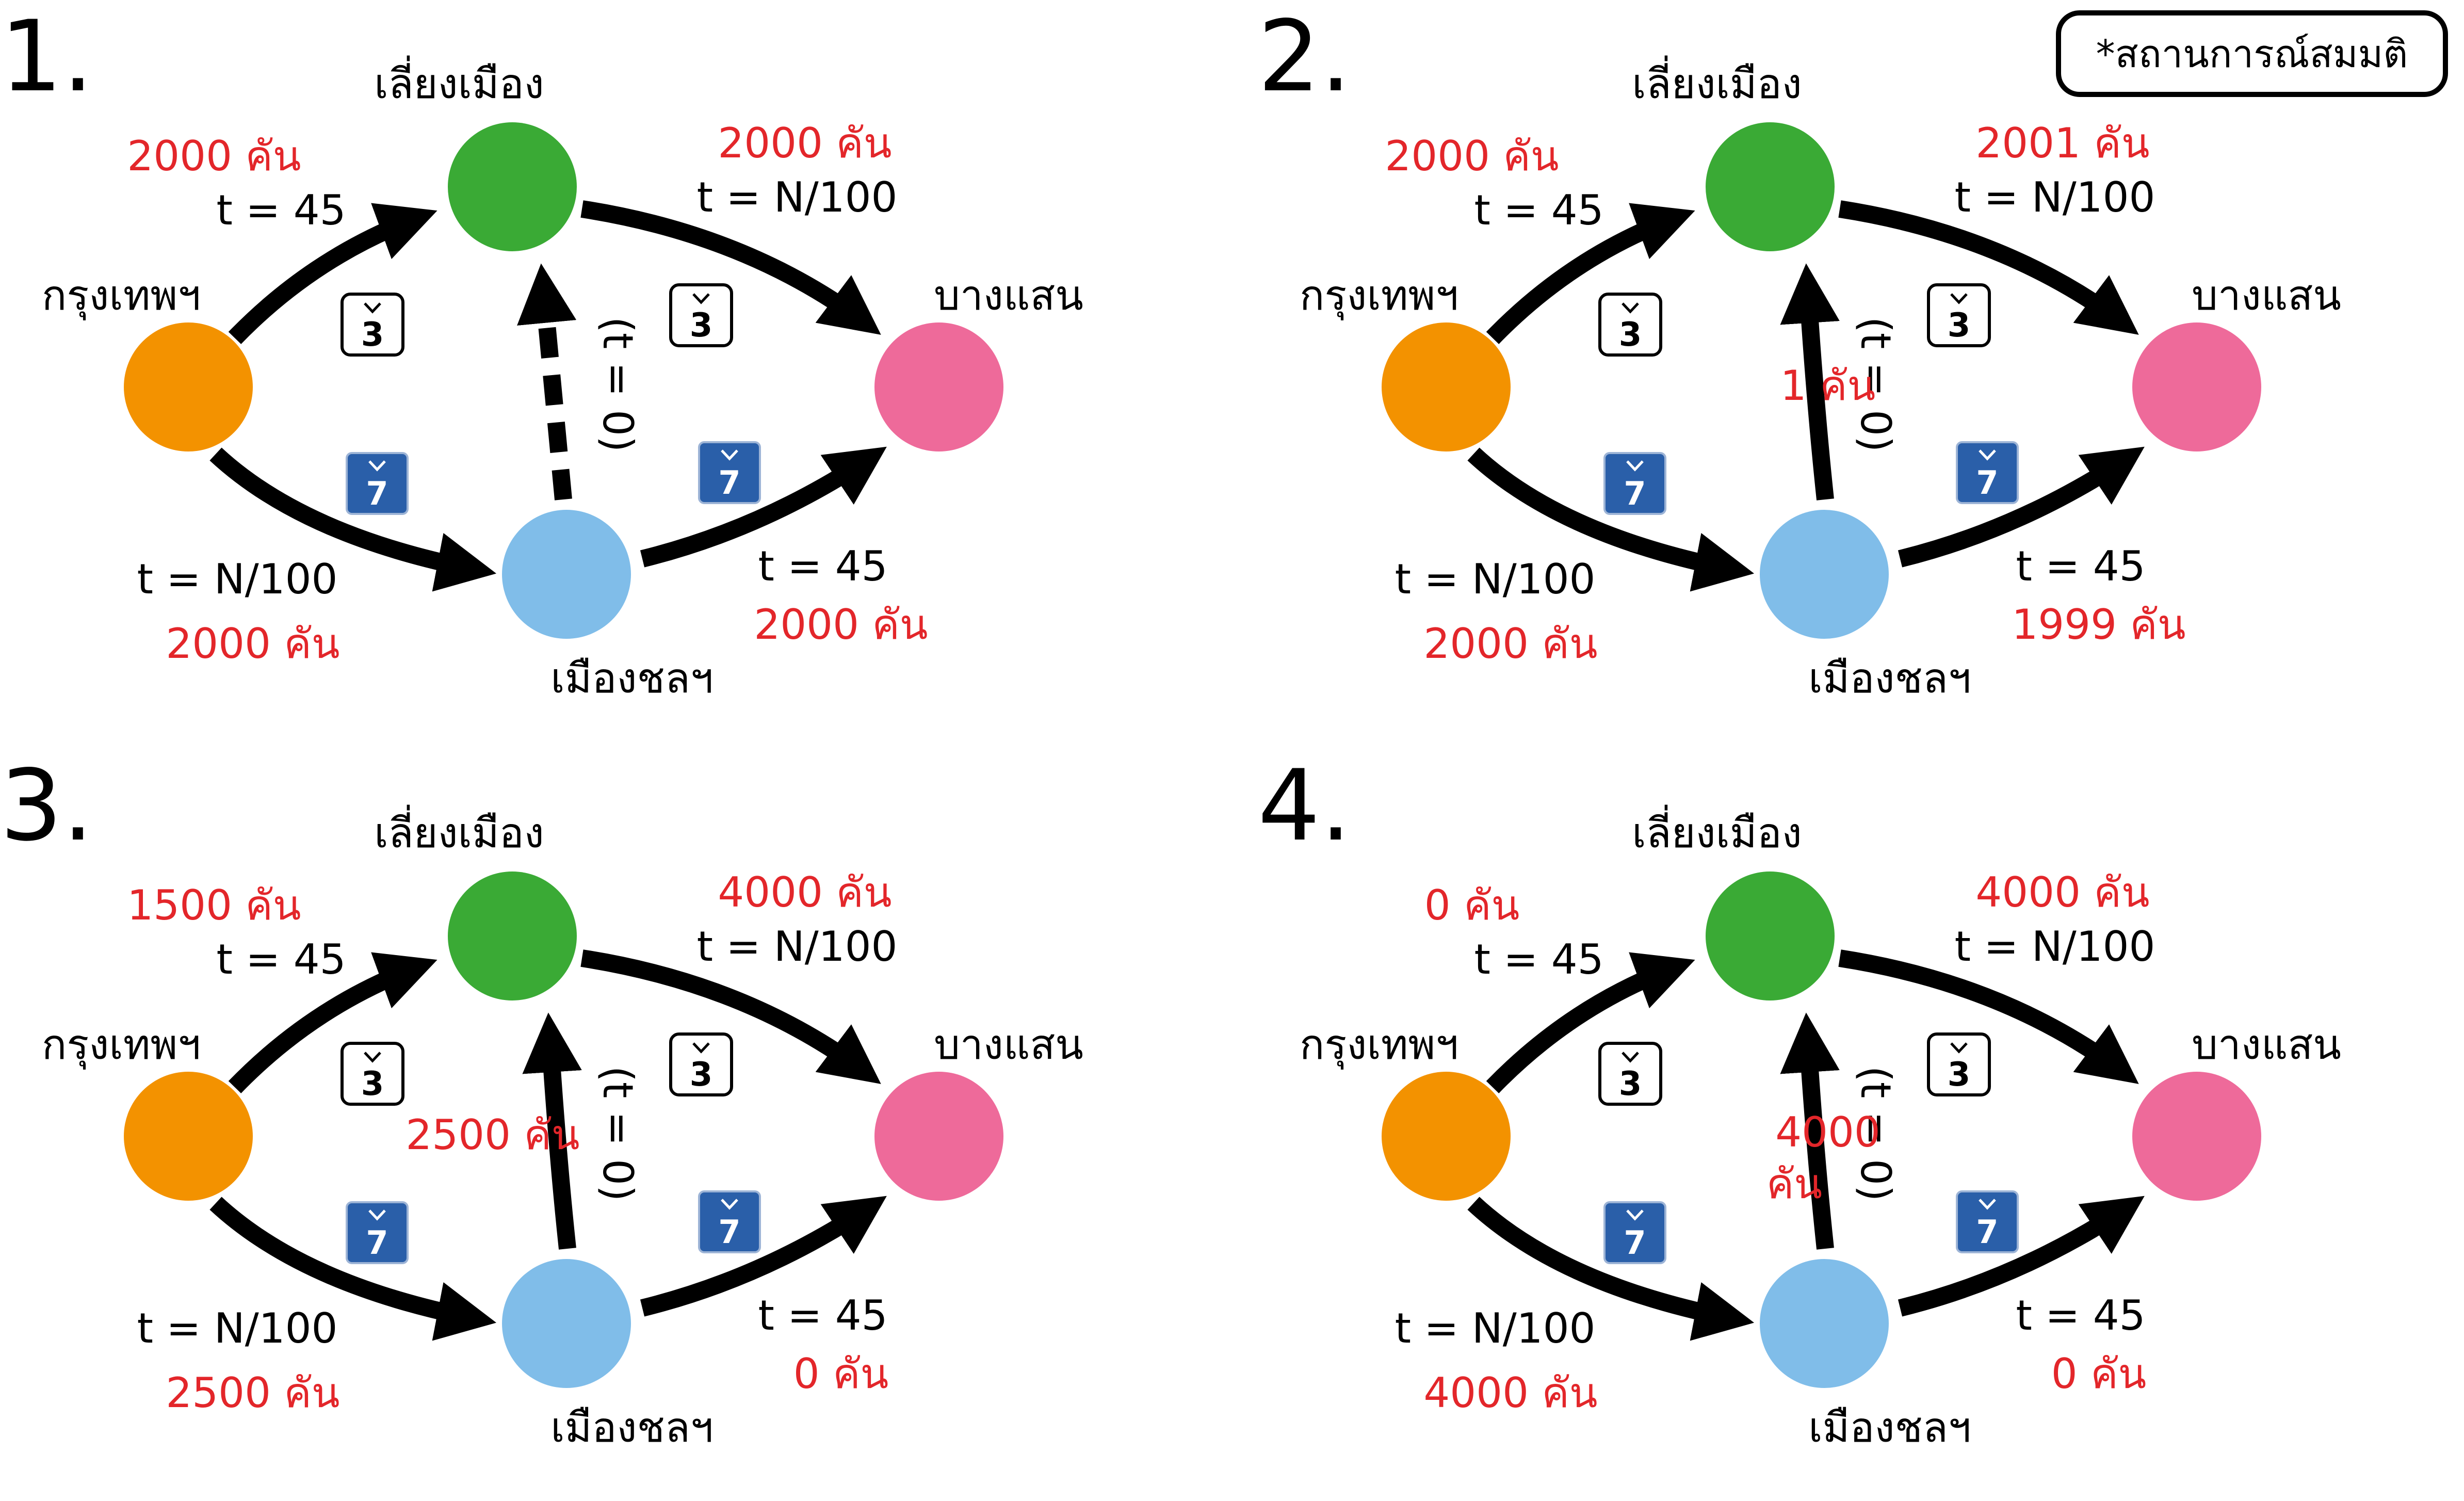  What do you see at coordinates (1823, 1158) in the screenshot?
I see `flow-label-chon-liangmueang: 4000 คัน` at bounding box center [1823, 1158].